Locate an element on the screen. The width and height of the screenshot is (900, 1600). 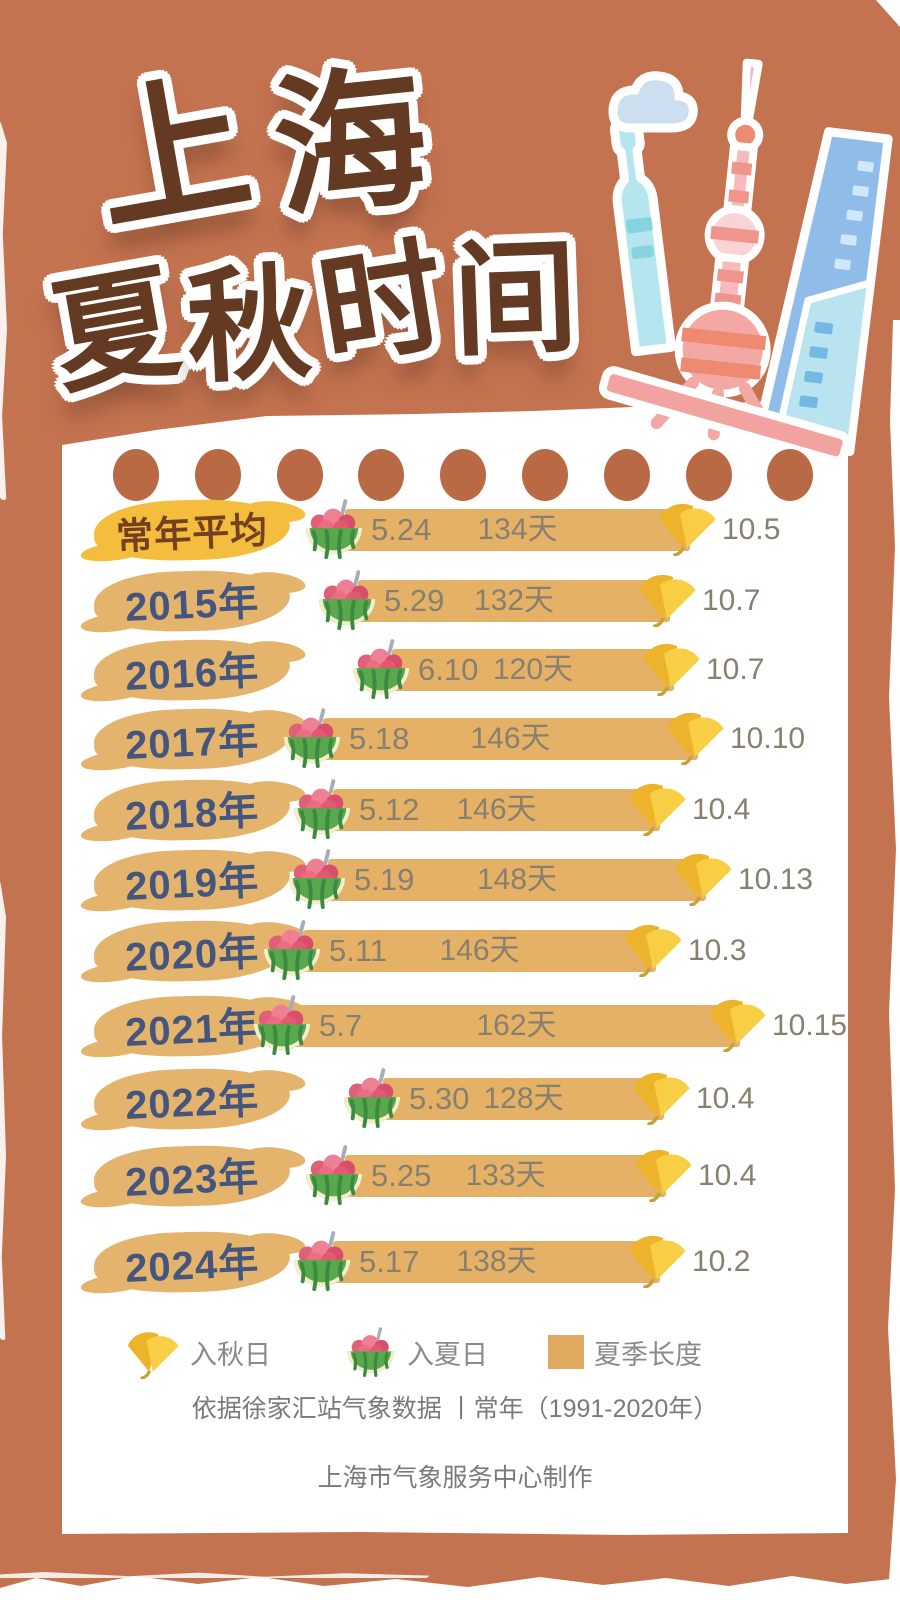
title-char: 海 is located at coordinates (363, 142).